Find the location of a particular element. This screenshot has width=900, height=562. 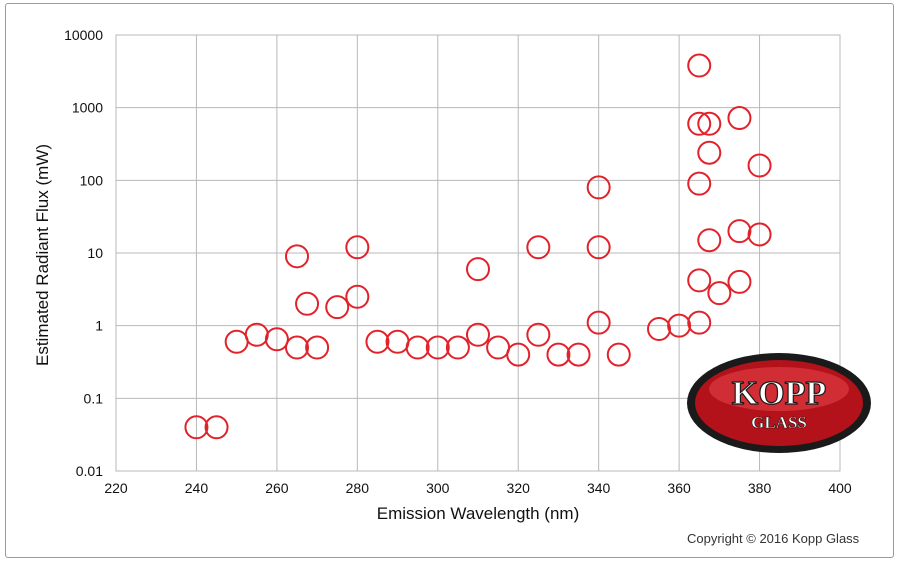

x-tick-label: 260 is located at coordinates (277, 488).